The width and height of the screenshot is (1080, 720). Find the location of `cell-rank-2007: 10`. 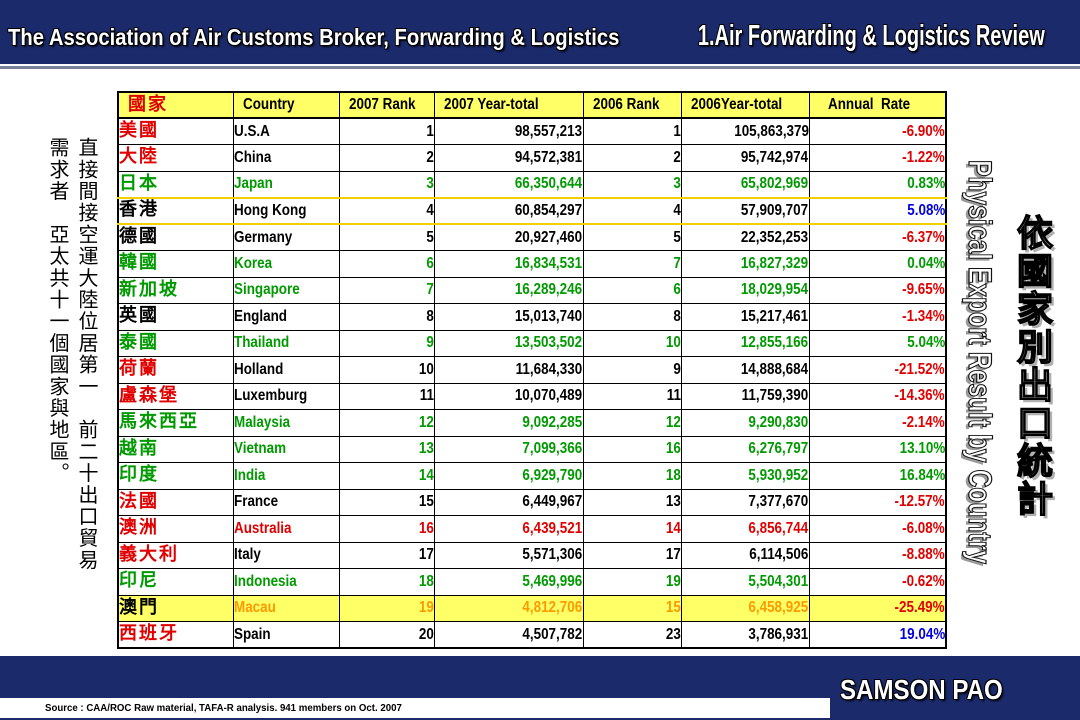

cell-rank-2007: 10 is located at coordinates (386, 370).